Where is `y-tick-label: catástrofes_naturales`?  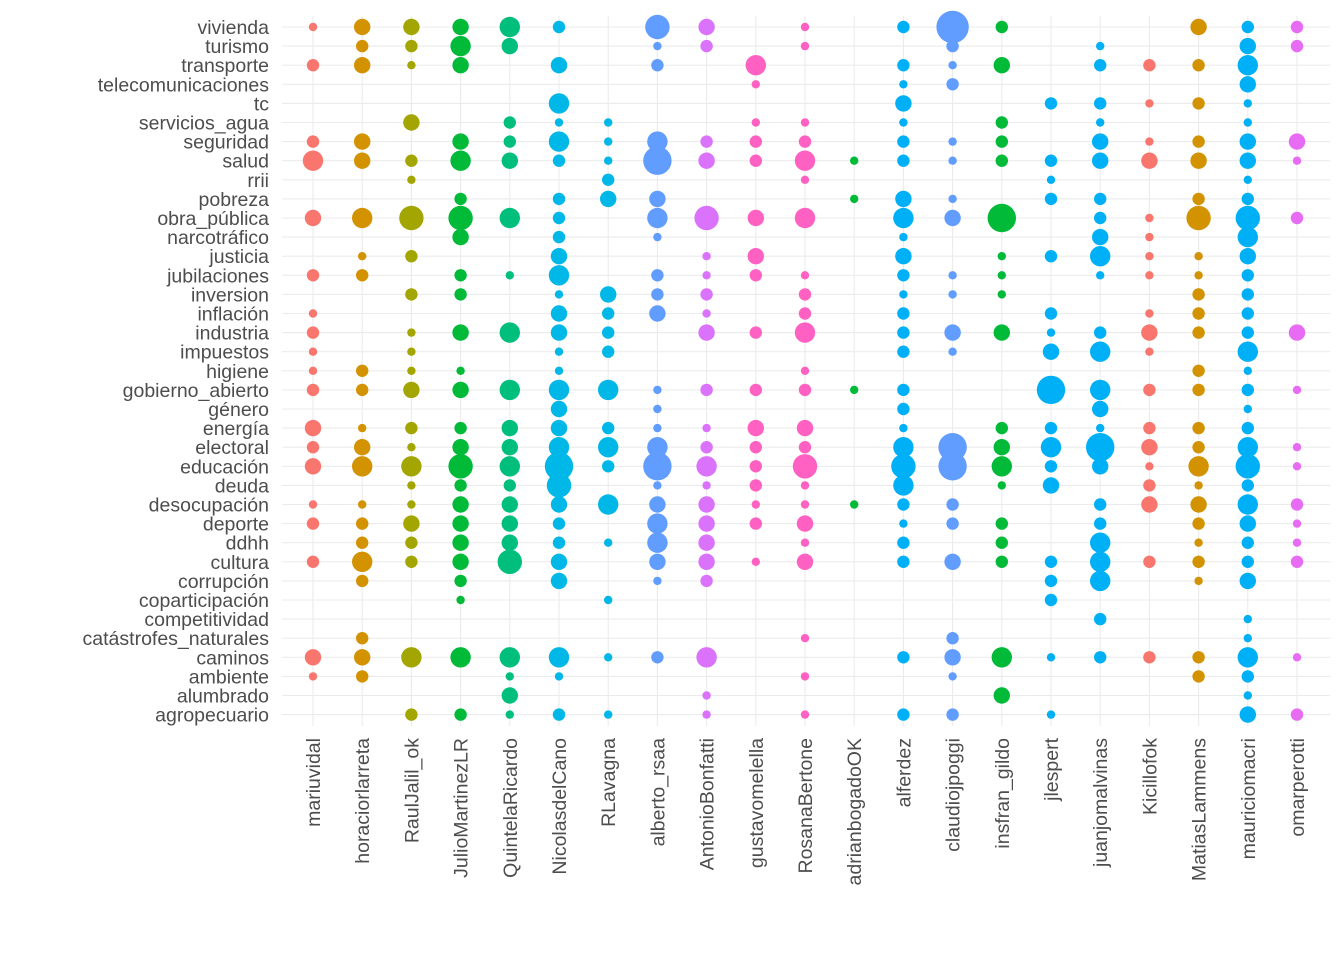 y-tick-label: catástrofes_naturales is located at coordinates (176, 639).